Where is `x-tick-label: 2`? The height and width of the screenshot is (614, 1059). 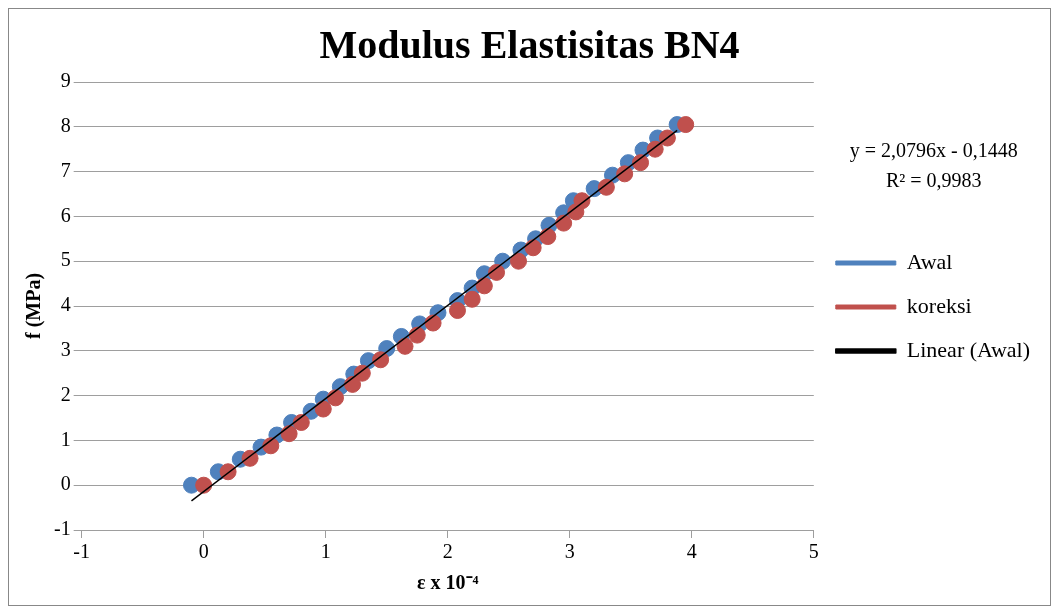 x-tick-label: 2 is located at coordinates (447, 551).